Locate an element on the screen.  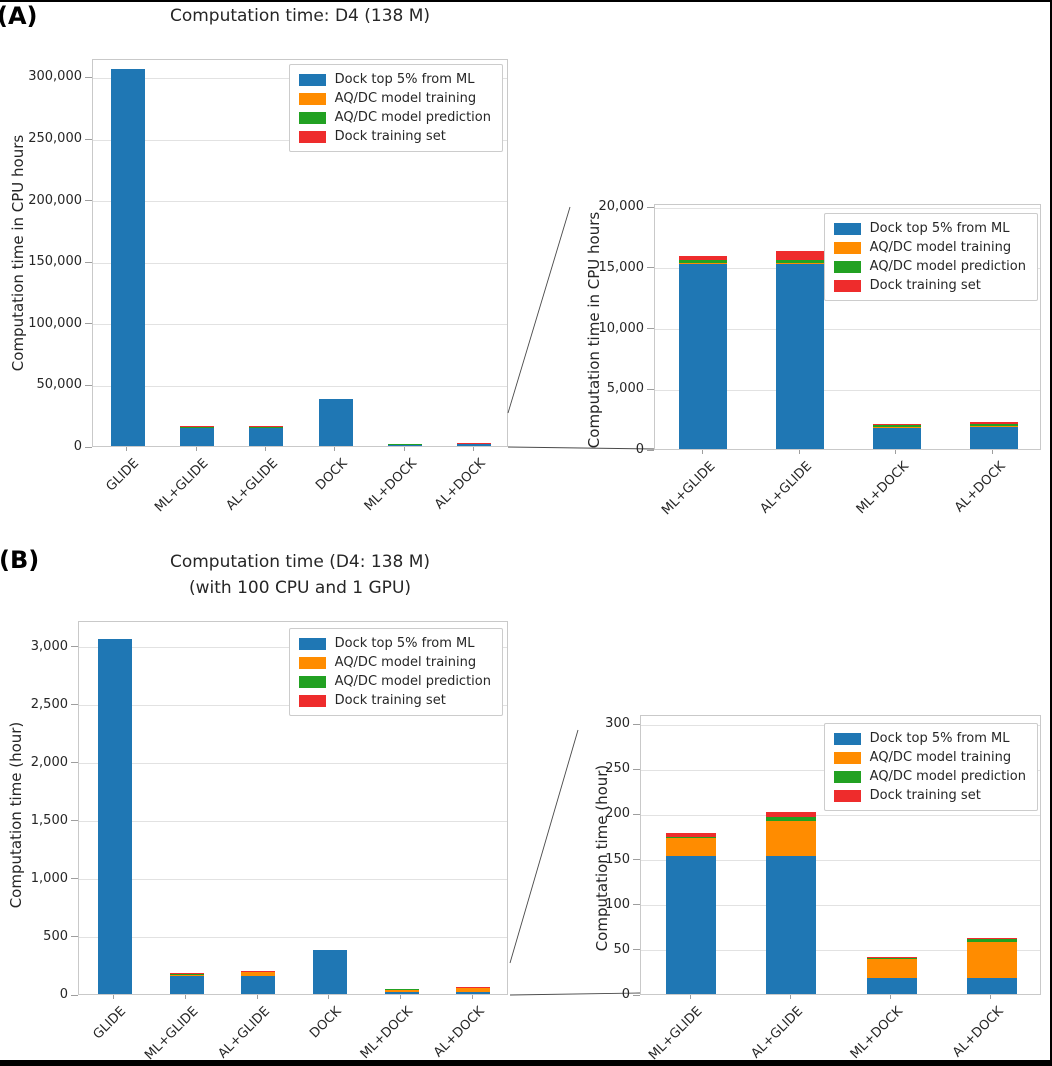
legend-row: AQ/DC model training is located at coordinates (394, 98).